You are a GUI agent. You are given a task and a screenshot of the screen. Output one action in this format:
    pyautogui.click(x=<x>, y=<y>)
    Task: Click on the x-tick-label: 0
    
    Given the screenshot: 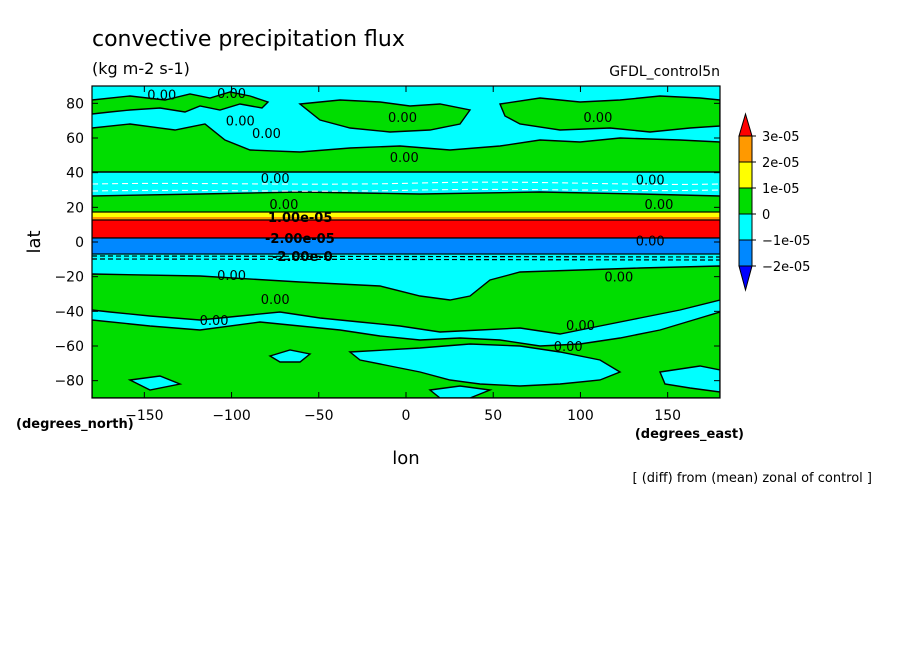 What is the action you would take?
    pyautogui.click(x=406, y=416)
    